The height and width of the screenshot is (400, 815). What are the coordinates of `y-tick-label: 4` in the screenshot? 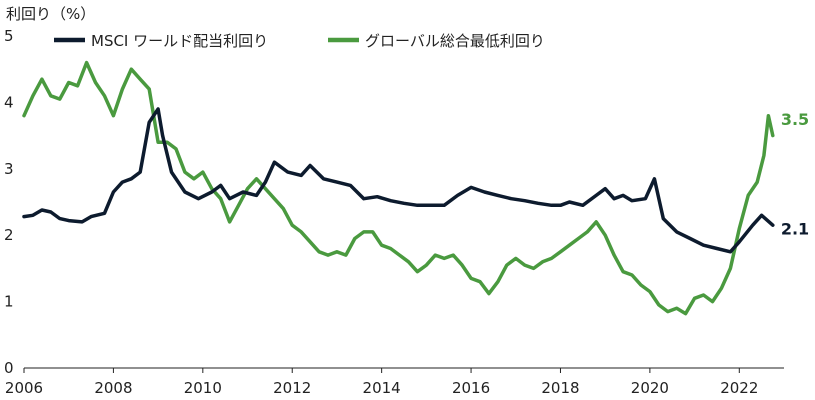 It's located at (9, 102).